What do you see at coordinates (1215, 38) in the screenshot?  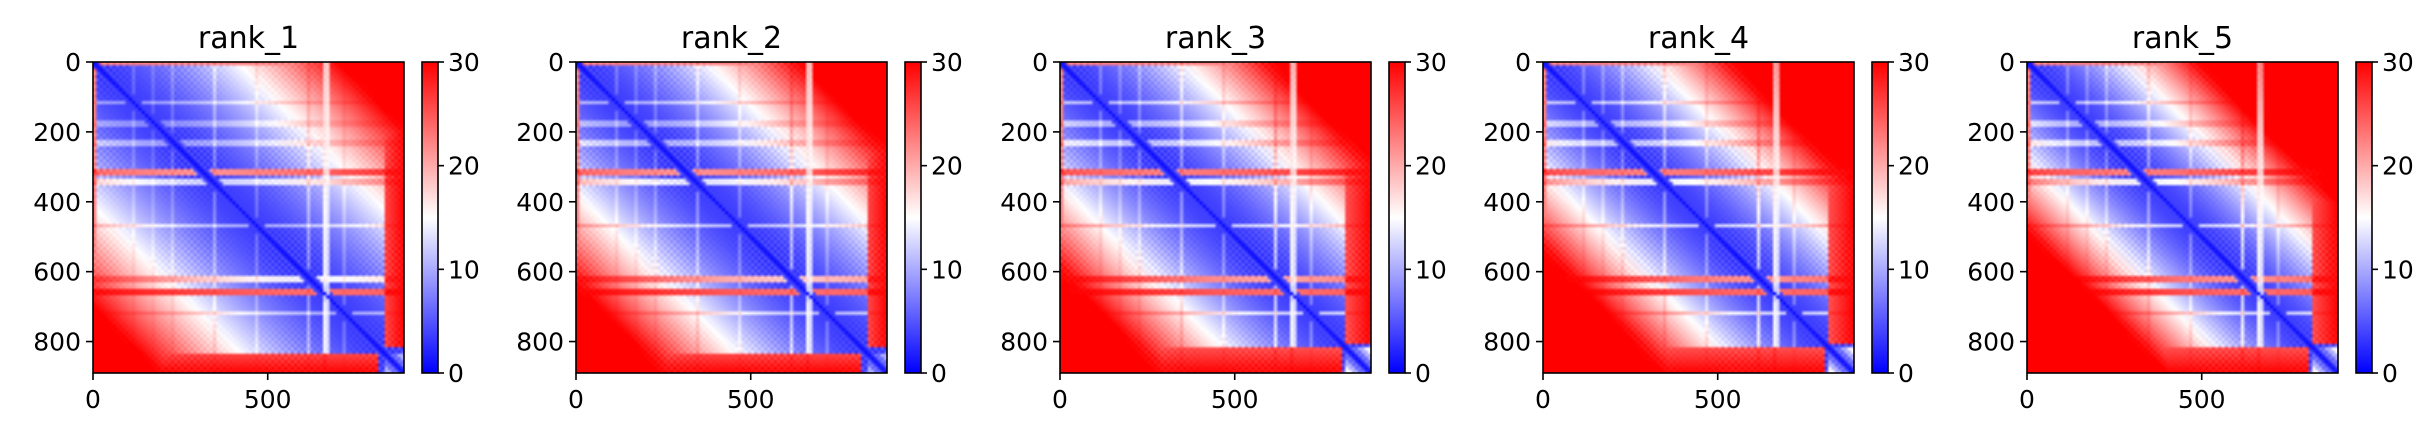 I see `panel-title: rank_3` at bounding box center [1215, 38].